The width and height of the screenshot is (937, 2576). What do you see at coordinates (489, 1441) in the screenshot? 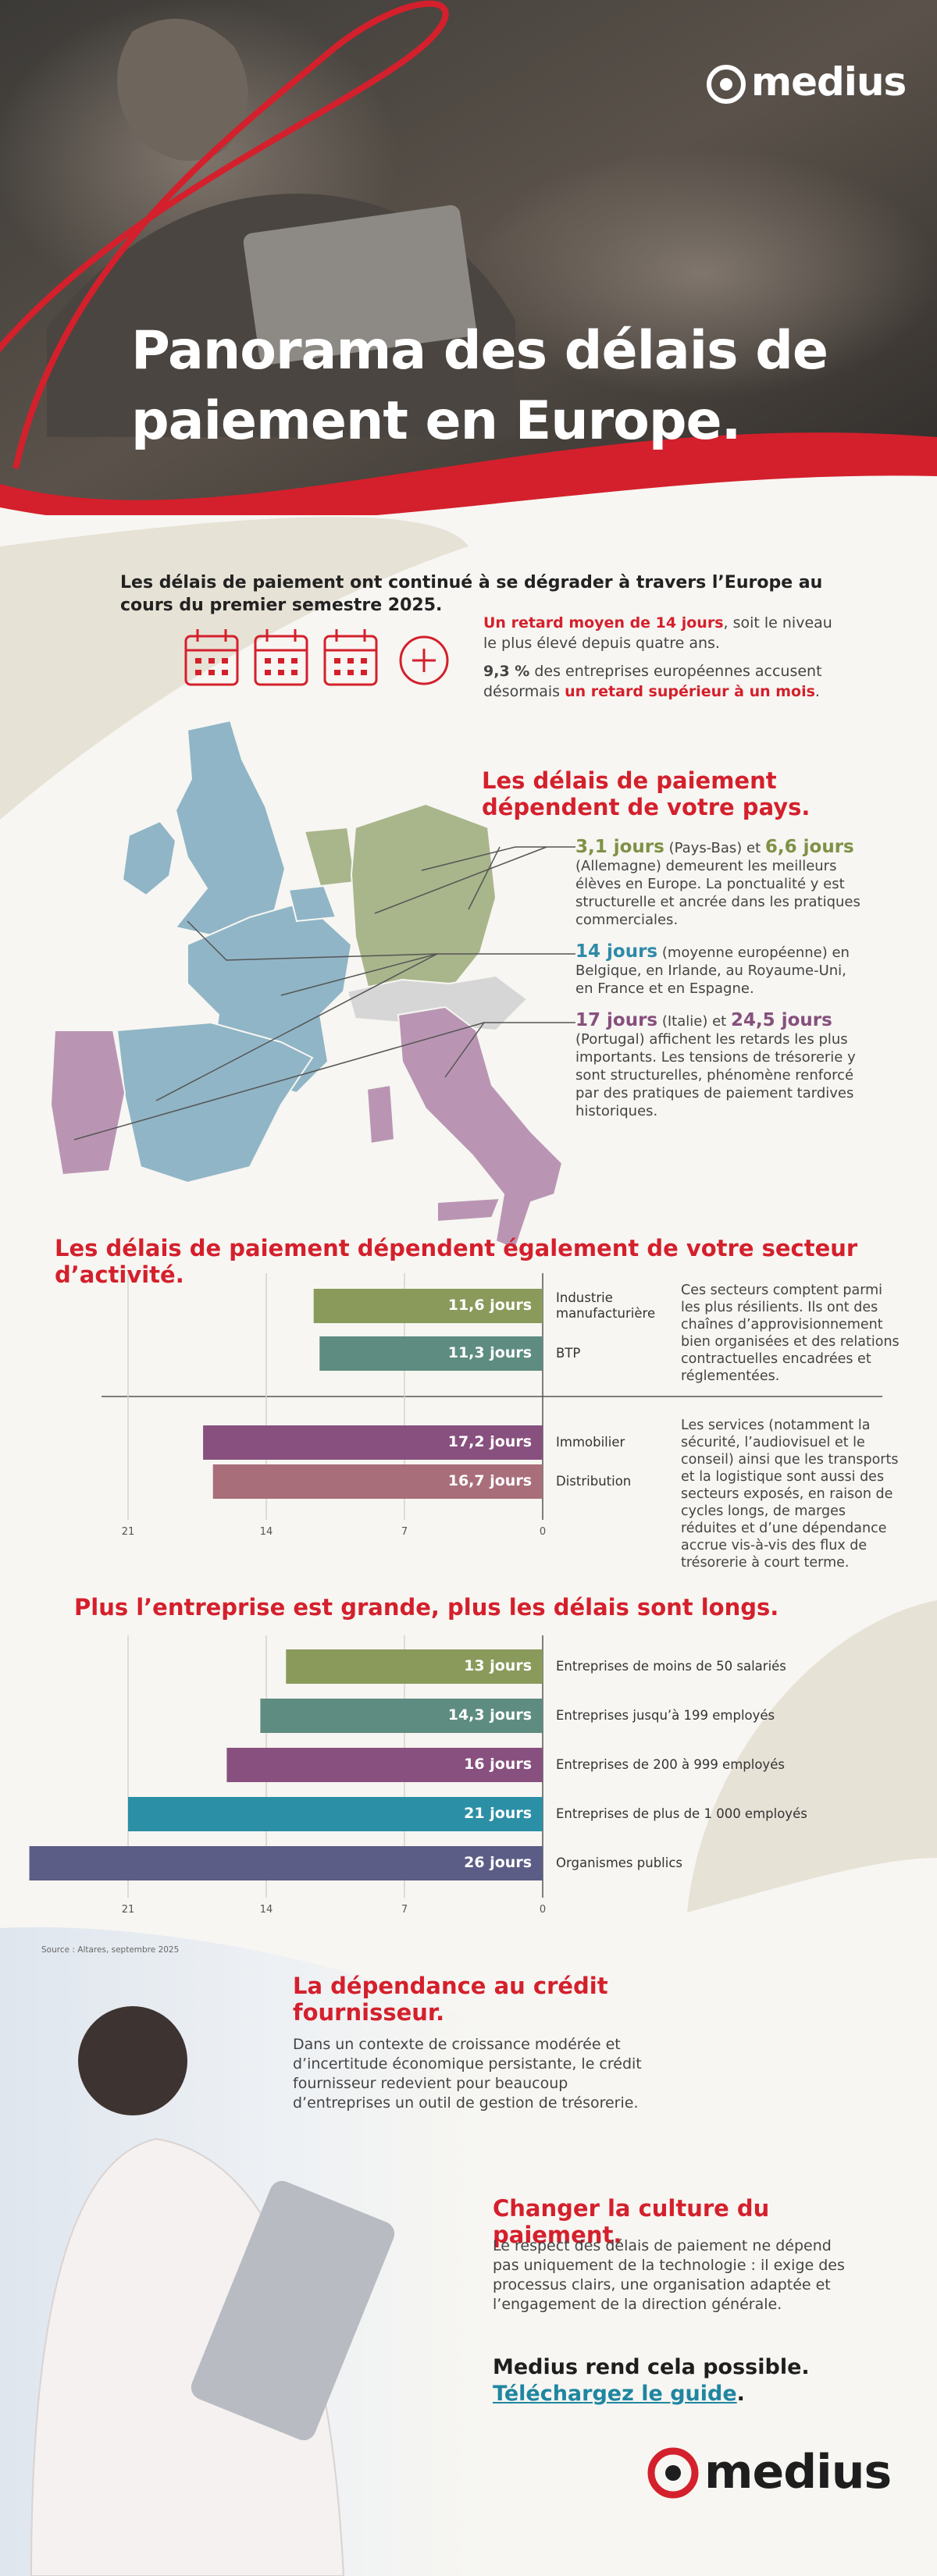
I see `value-label: 17,2 jours` at bounding box center [489, 1441].